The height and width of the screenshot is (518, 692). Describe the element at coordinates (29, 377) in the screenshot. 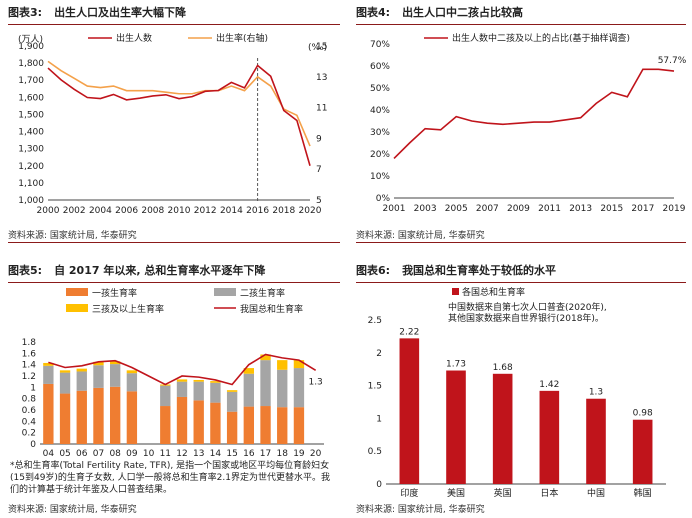

I see `y-tick-label: 1.2` at that location.